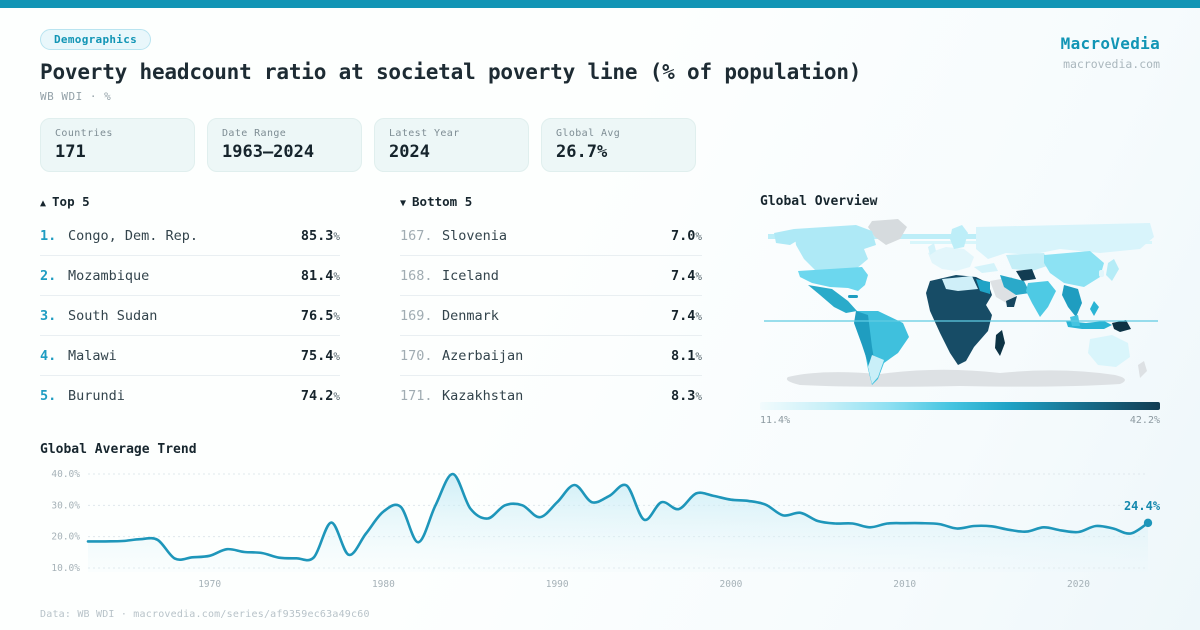  What do you see at coordinates (551, 396) in the screenshot?
I see `list-item: 171. Kazakhstan 8.3%` at bounding box center [551, 396].